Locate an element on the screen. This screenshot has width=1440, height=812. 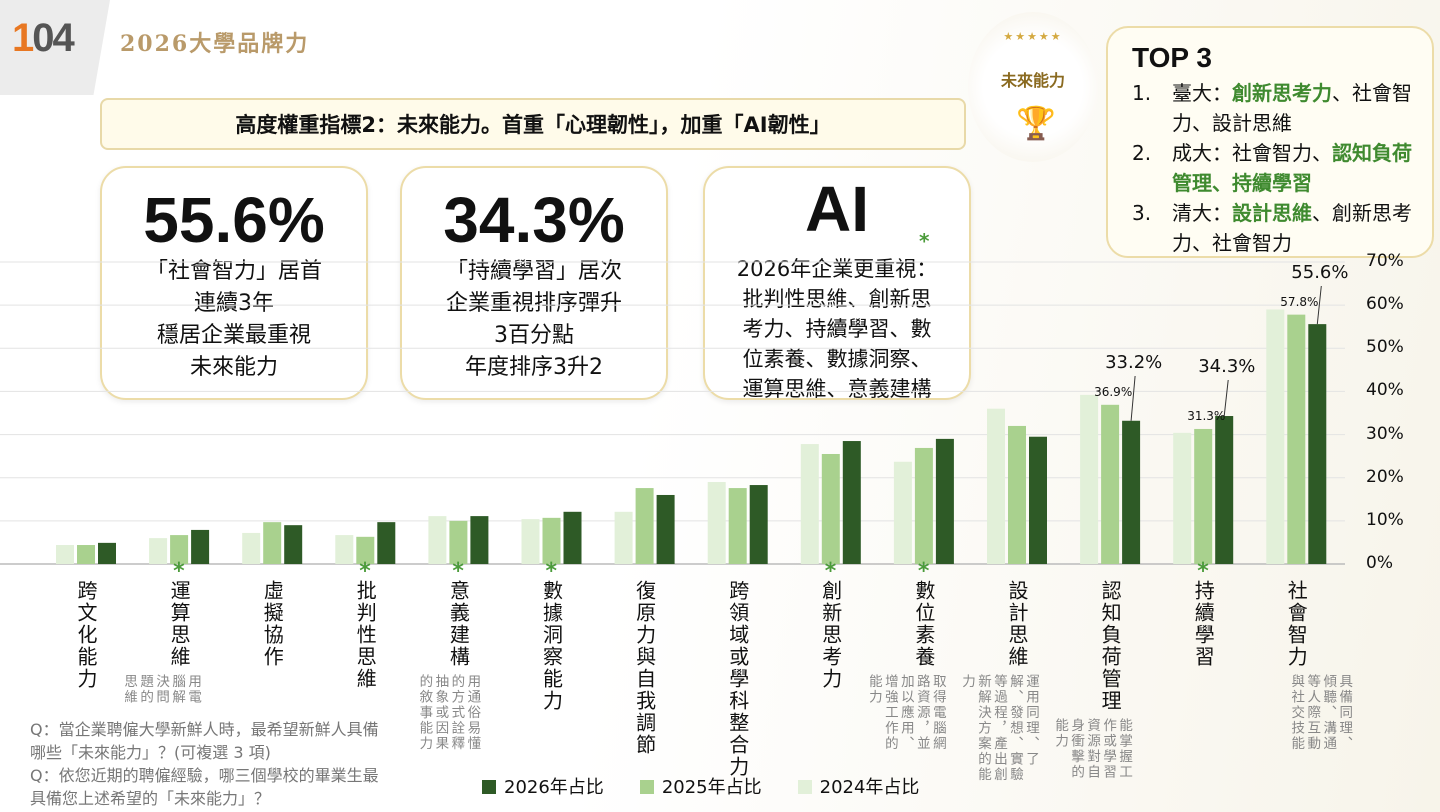
category-description: 能掌握工作或學習資源對自身衝擊的能力 is located at coordinates (1092, 749).